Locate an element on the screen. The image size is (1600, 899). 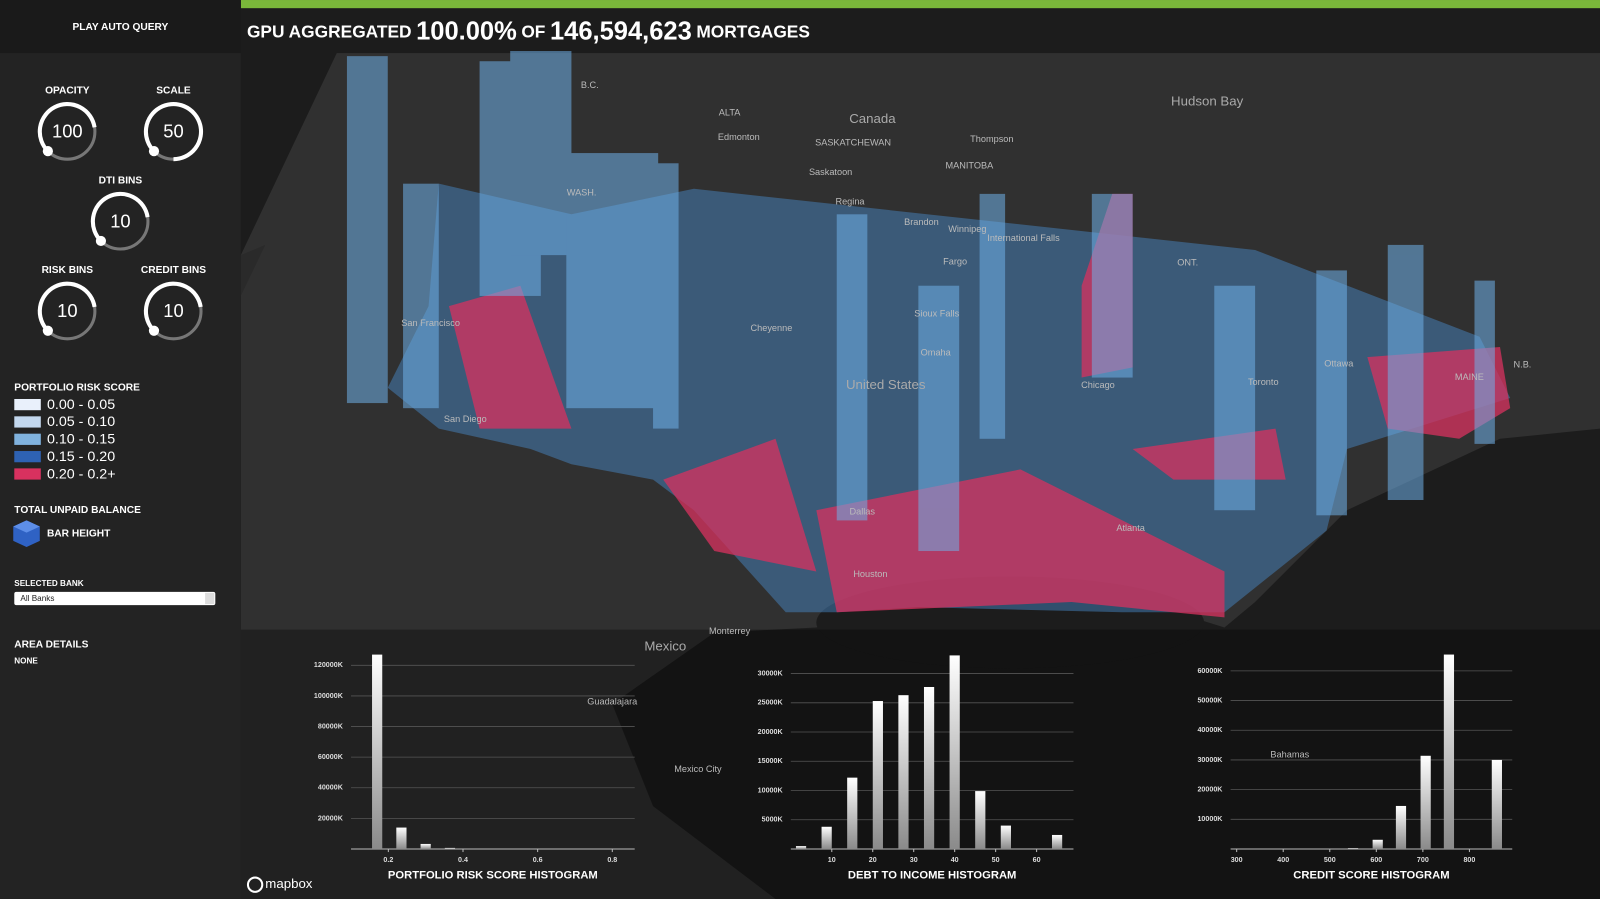
map-label: Bahamas is located at coordinates (1289, 755).